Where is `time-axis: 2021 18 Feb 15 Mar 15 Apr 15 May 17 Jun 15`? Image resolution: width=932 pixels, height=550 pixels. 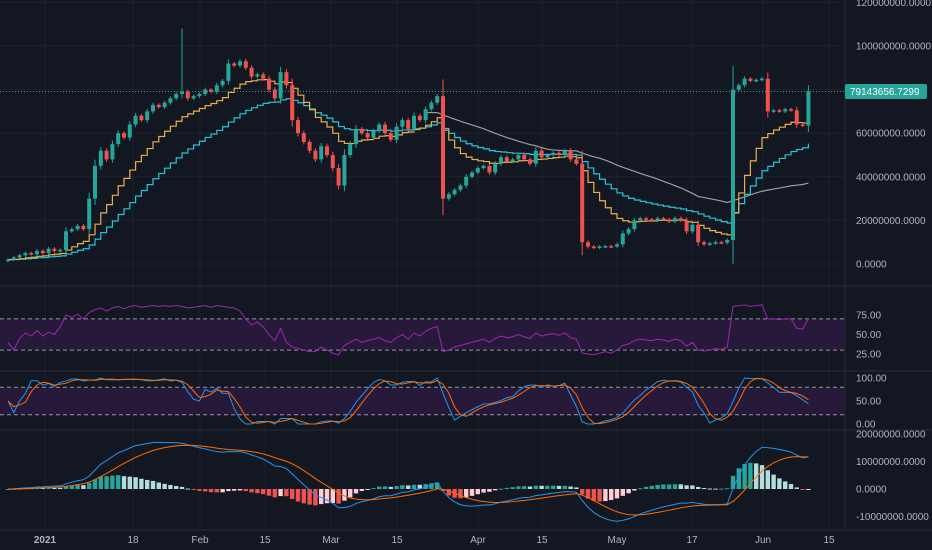 time-axis: 2021 18 Feb 15 Mar 15 Apr 15 May 17 Jun 15 is located at coordinates (434, 540).